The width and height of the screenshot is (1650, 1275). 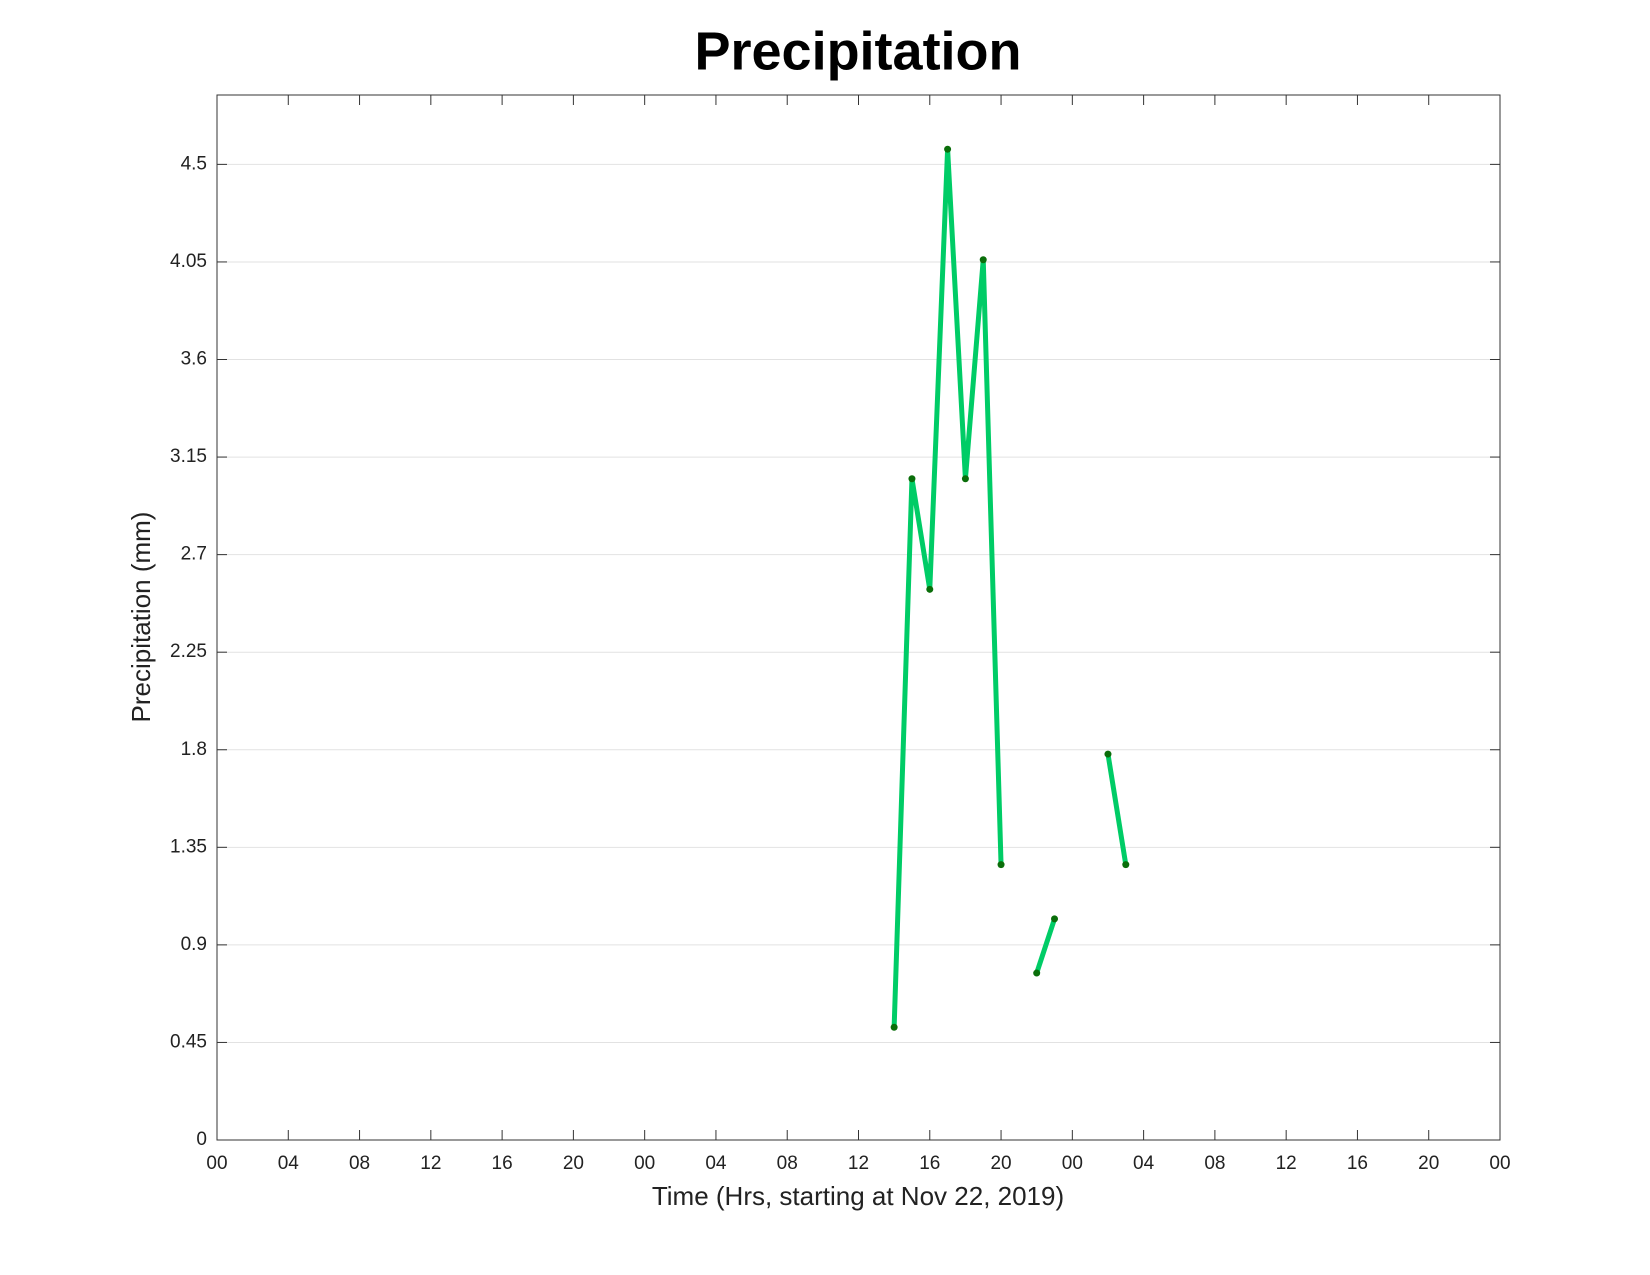 What do you see at coordinates (188, 846) in the screenshot?
I see `y-tick-label: 1.35` at bounding box center [188, 846].